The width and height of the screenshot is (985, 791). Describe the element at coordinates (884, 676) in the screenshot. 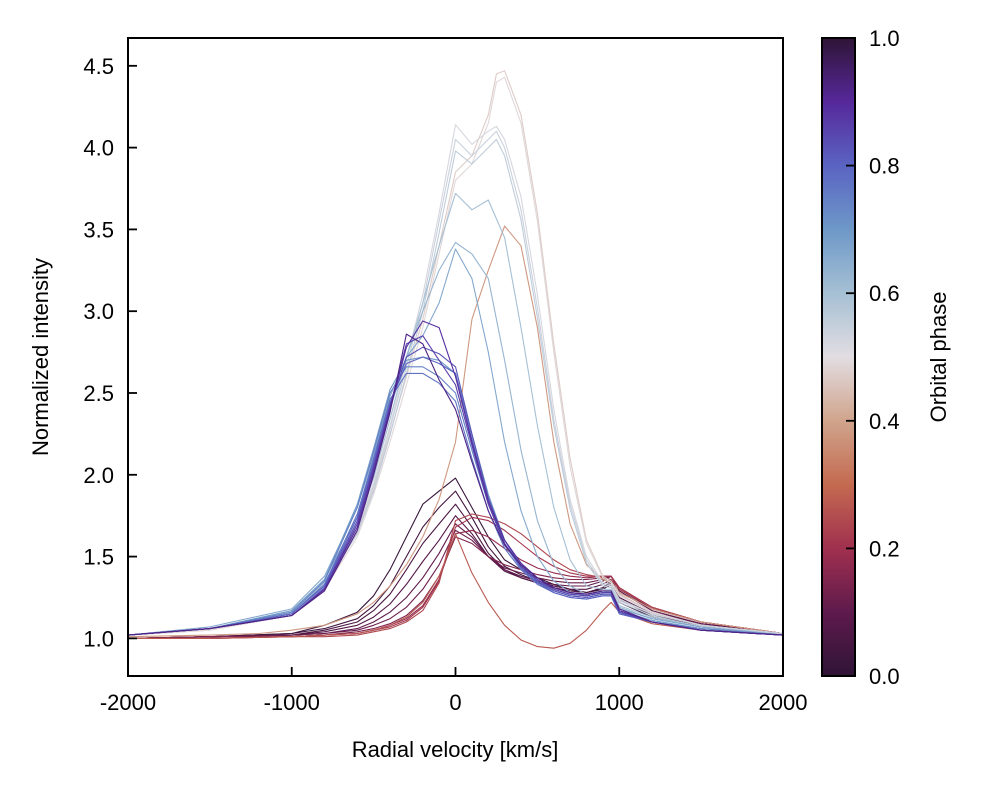

I see `colorbar-tick-label-0: 0.0` at that location.